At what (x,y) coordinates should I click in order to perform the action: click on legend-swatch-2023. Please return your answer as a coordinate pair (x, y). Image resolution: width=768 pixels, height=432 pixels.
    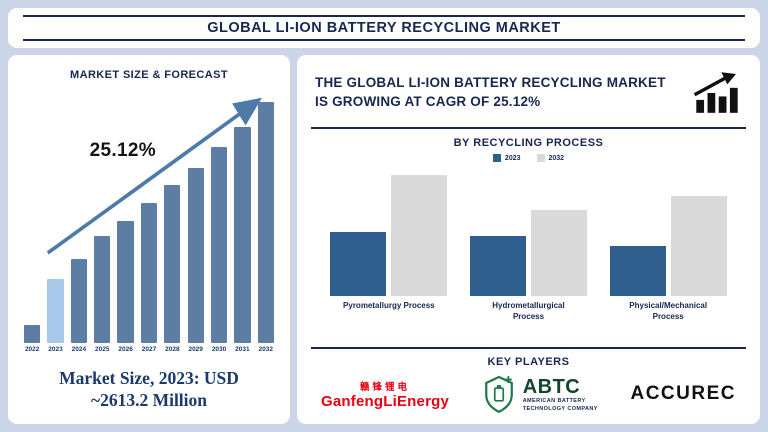
    Looking at the image, I should click on (496, 158).